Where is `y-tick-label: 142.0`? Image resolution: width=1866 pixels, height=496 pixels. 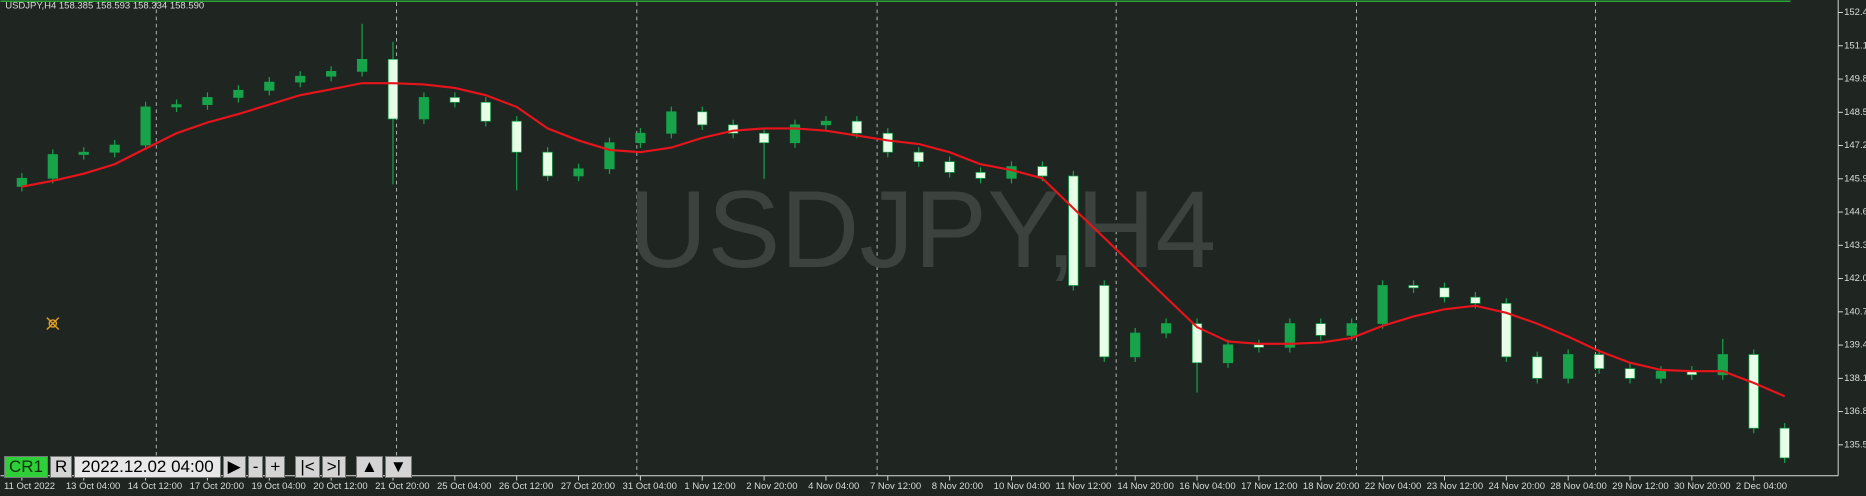
y-tick-label: 142.0 is located at coordinates (1855, 278).